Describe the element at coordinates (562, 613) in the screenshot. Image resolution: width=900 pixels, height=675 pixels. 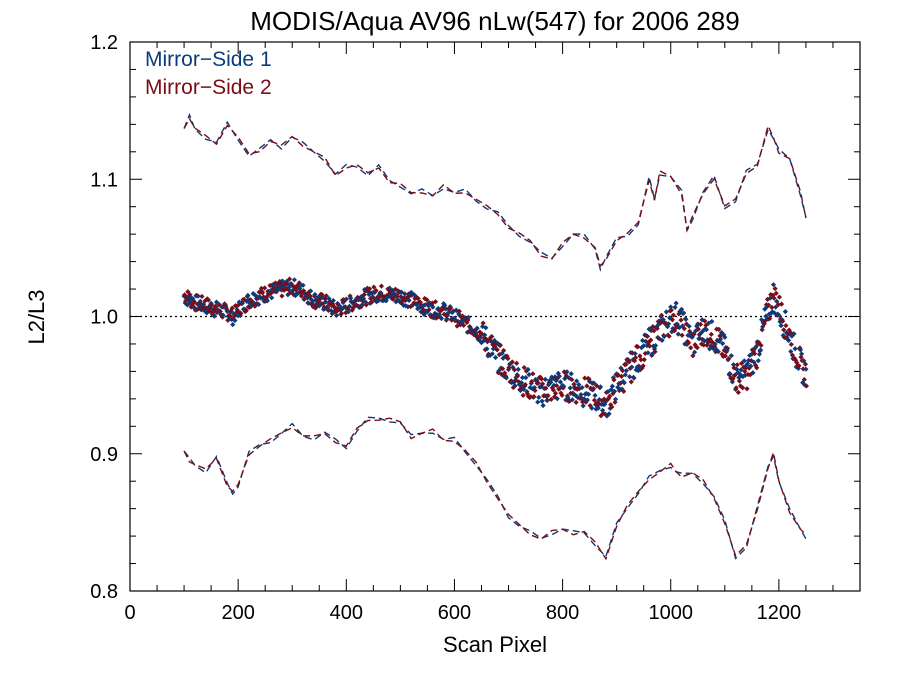
I see `x-tick-label: 800` at that location.